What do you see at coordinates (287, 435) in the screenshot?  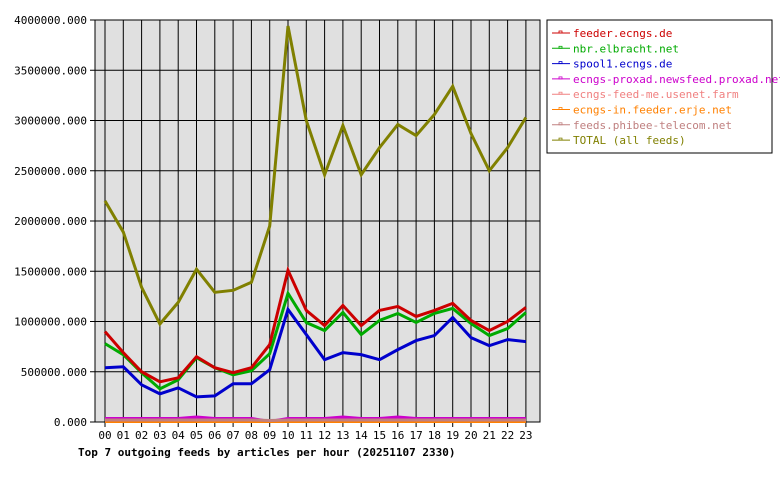 I see `x-tick-label: 10` at bounding box center [287, 435].